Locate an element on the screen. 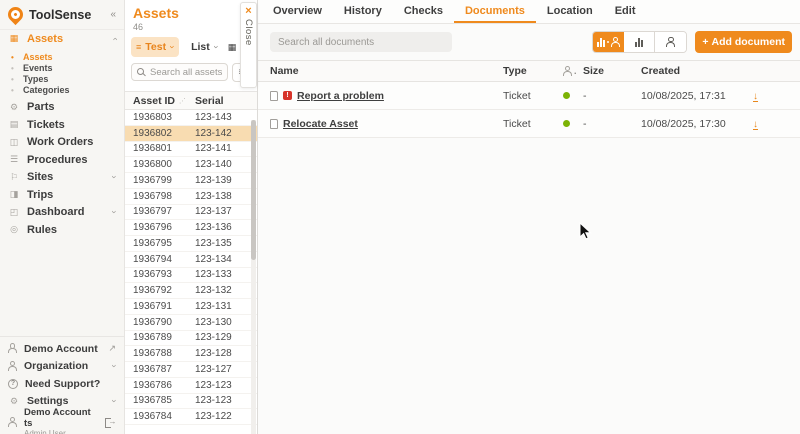 The width and height of the screenshot is (800, 434). asset-id-cell: 1936790 is located at coordinates (152, 322).